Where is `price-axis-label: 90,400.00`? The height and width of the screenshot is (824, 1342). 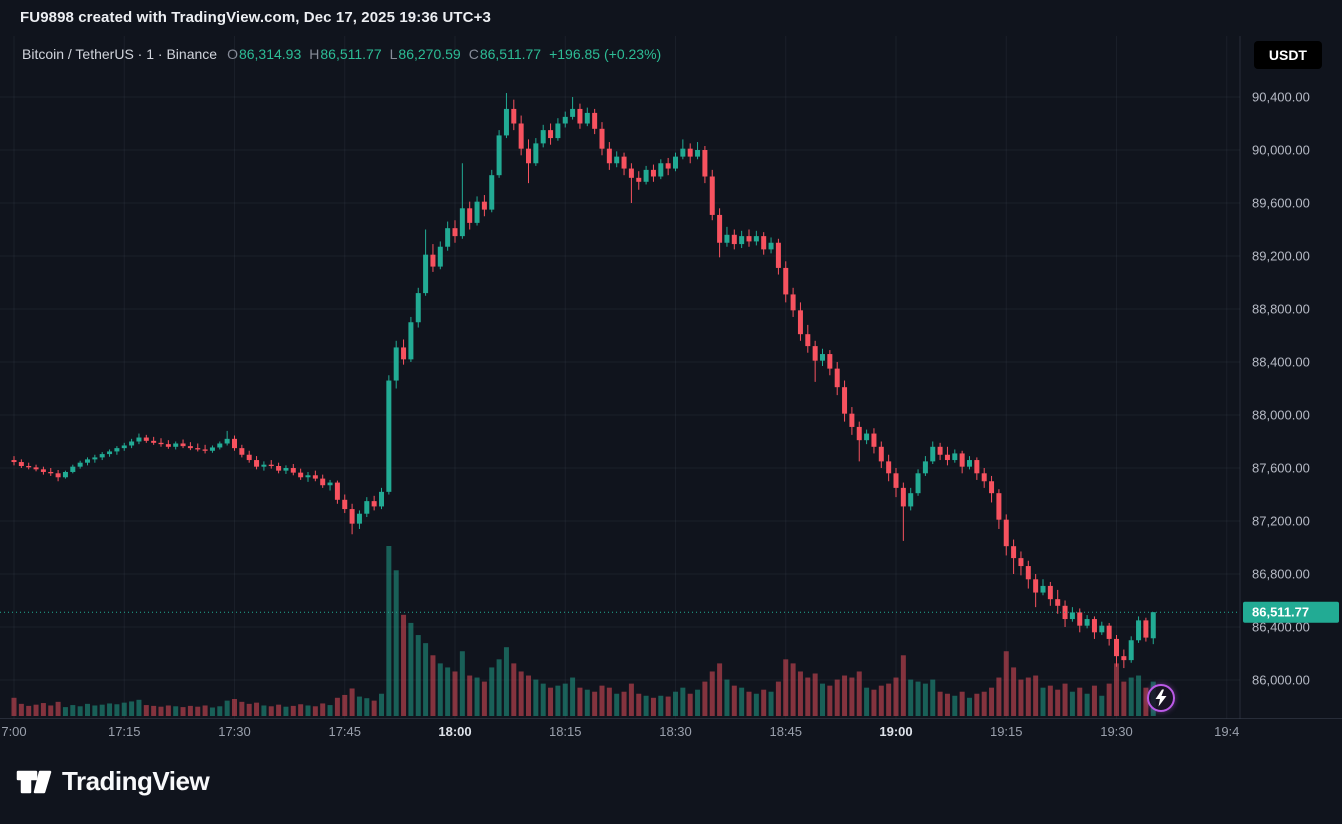
price-axis-label: 90,400.00 is located at coordinates (1281, 97).